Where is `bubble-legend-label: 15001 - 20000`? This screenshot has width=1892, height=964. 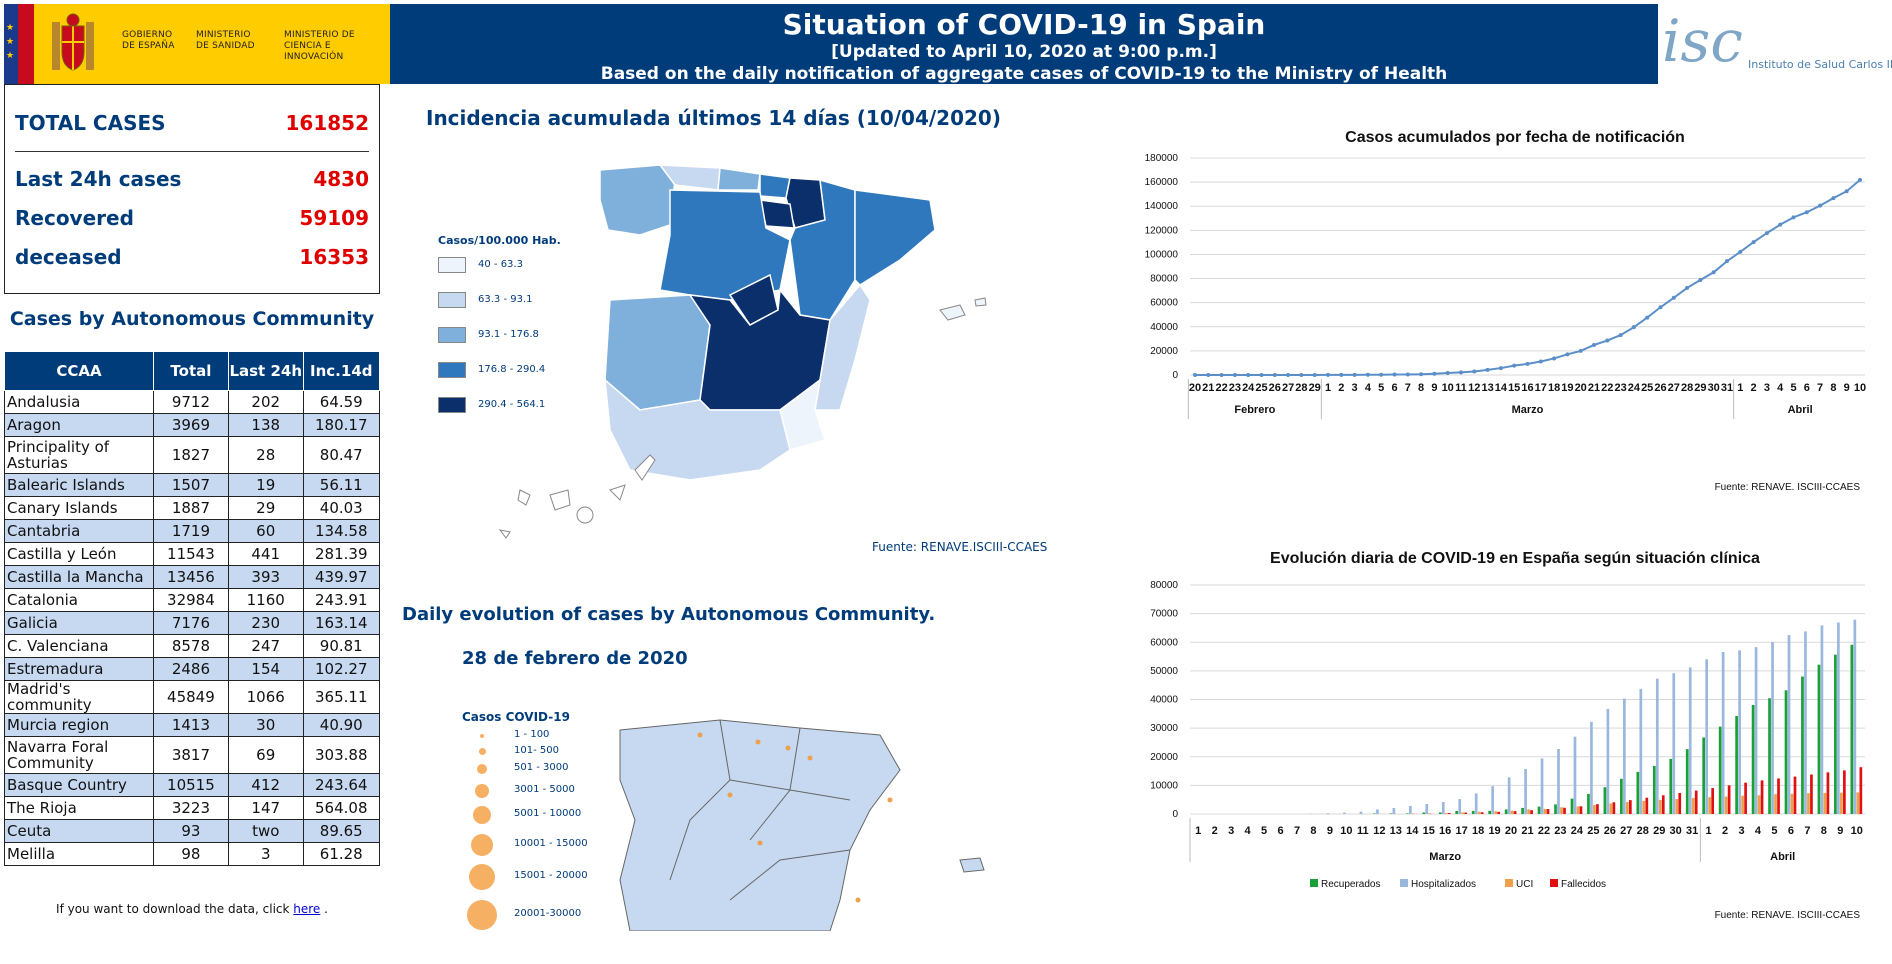
bubble-legend-label: 15001 - 20000 is located at coordinates (551, 875).